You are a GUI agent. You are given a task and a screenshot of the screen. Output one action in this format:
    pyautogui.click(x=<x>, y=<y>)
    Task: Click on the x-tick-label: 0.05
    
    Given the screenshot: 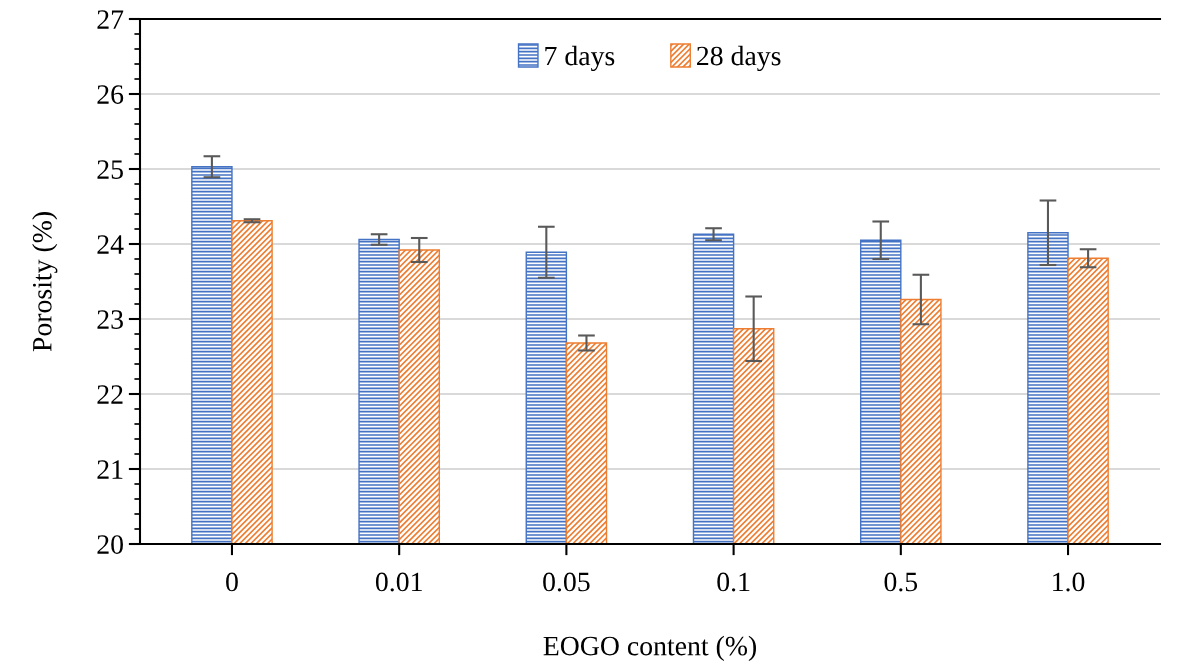 What is the action you would take?
    pyautogui.click(x=566, y=582)
    